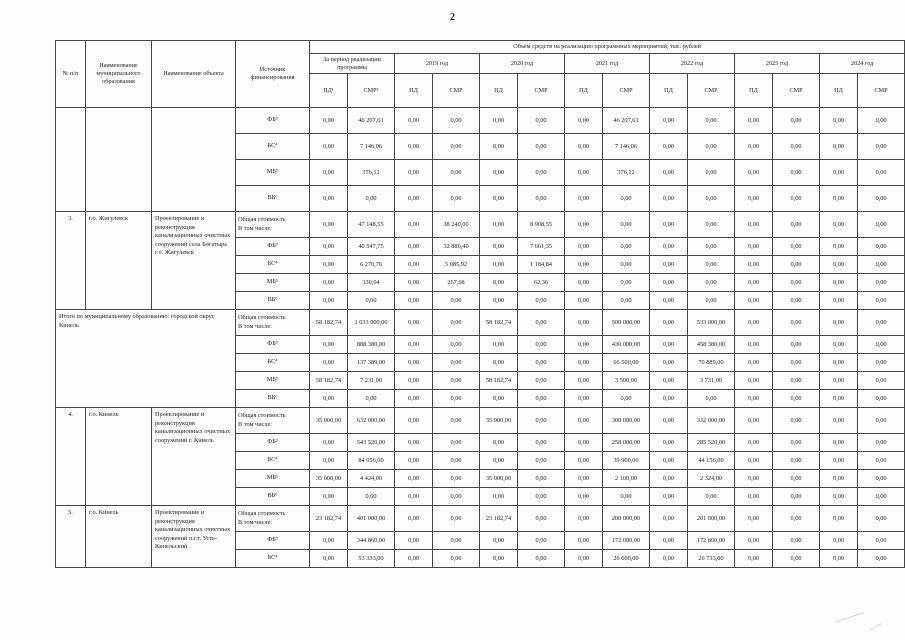  Describe the element at coordinates (522, 63) in the screenshot. I see `year-group-header: 2020 год` at that location.